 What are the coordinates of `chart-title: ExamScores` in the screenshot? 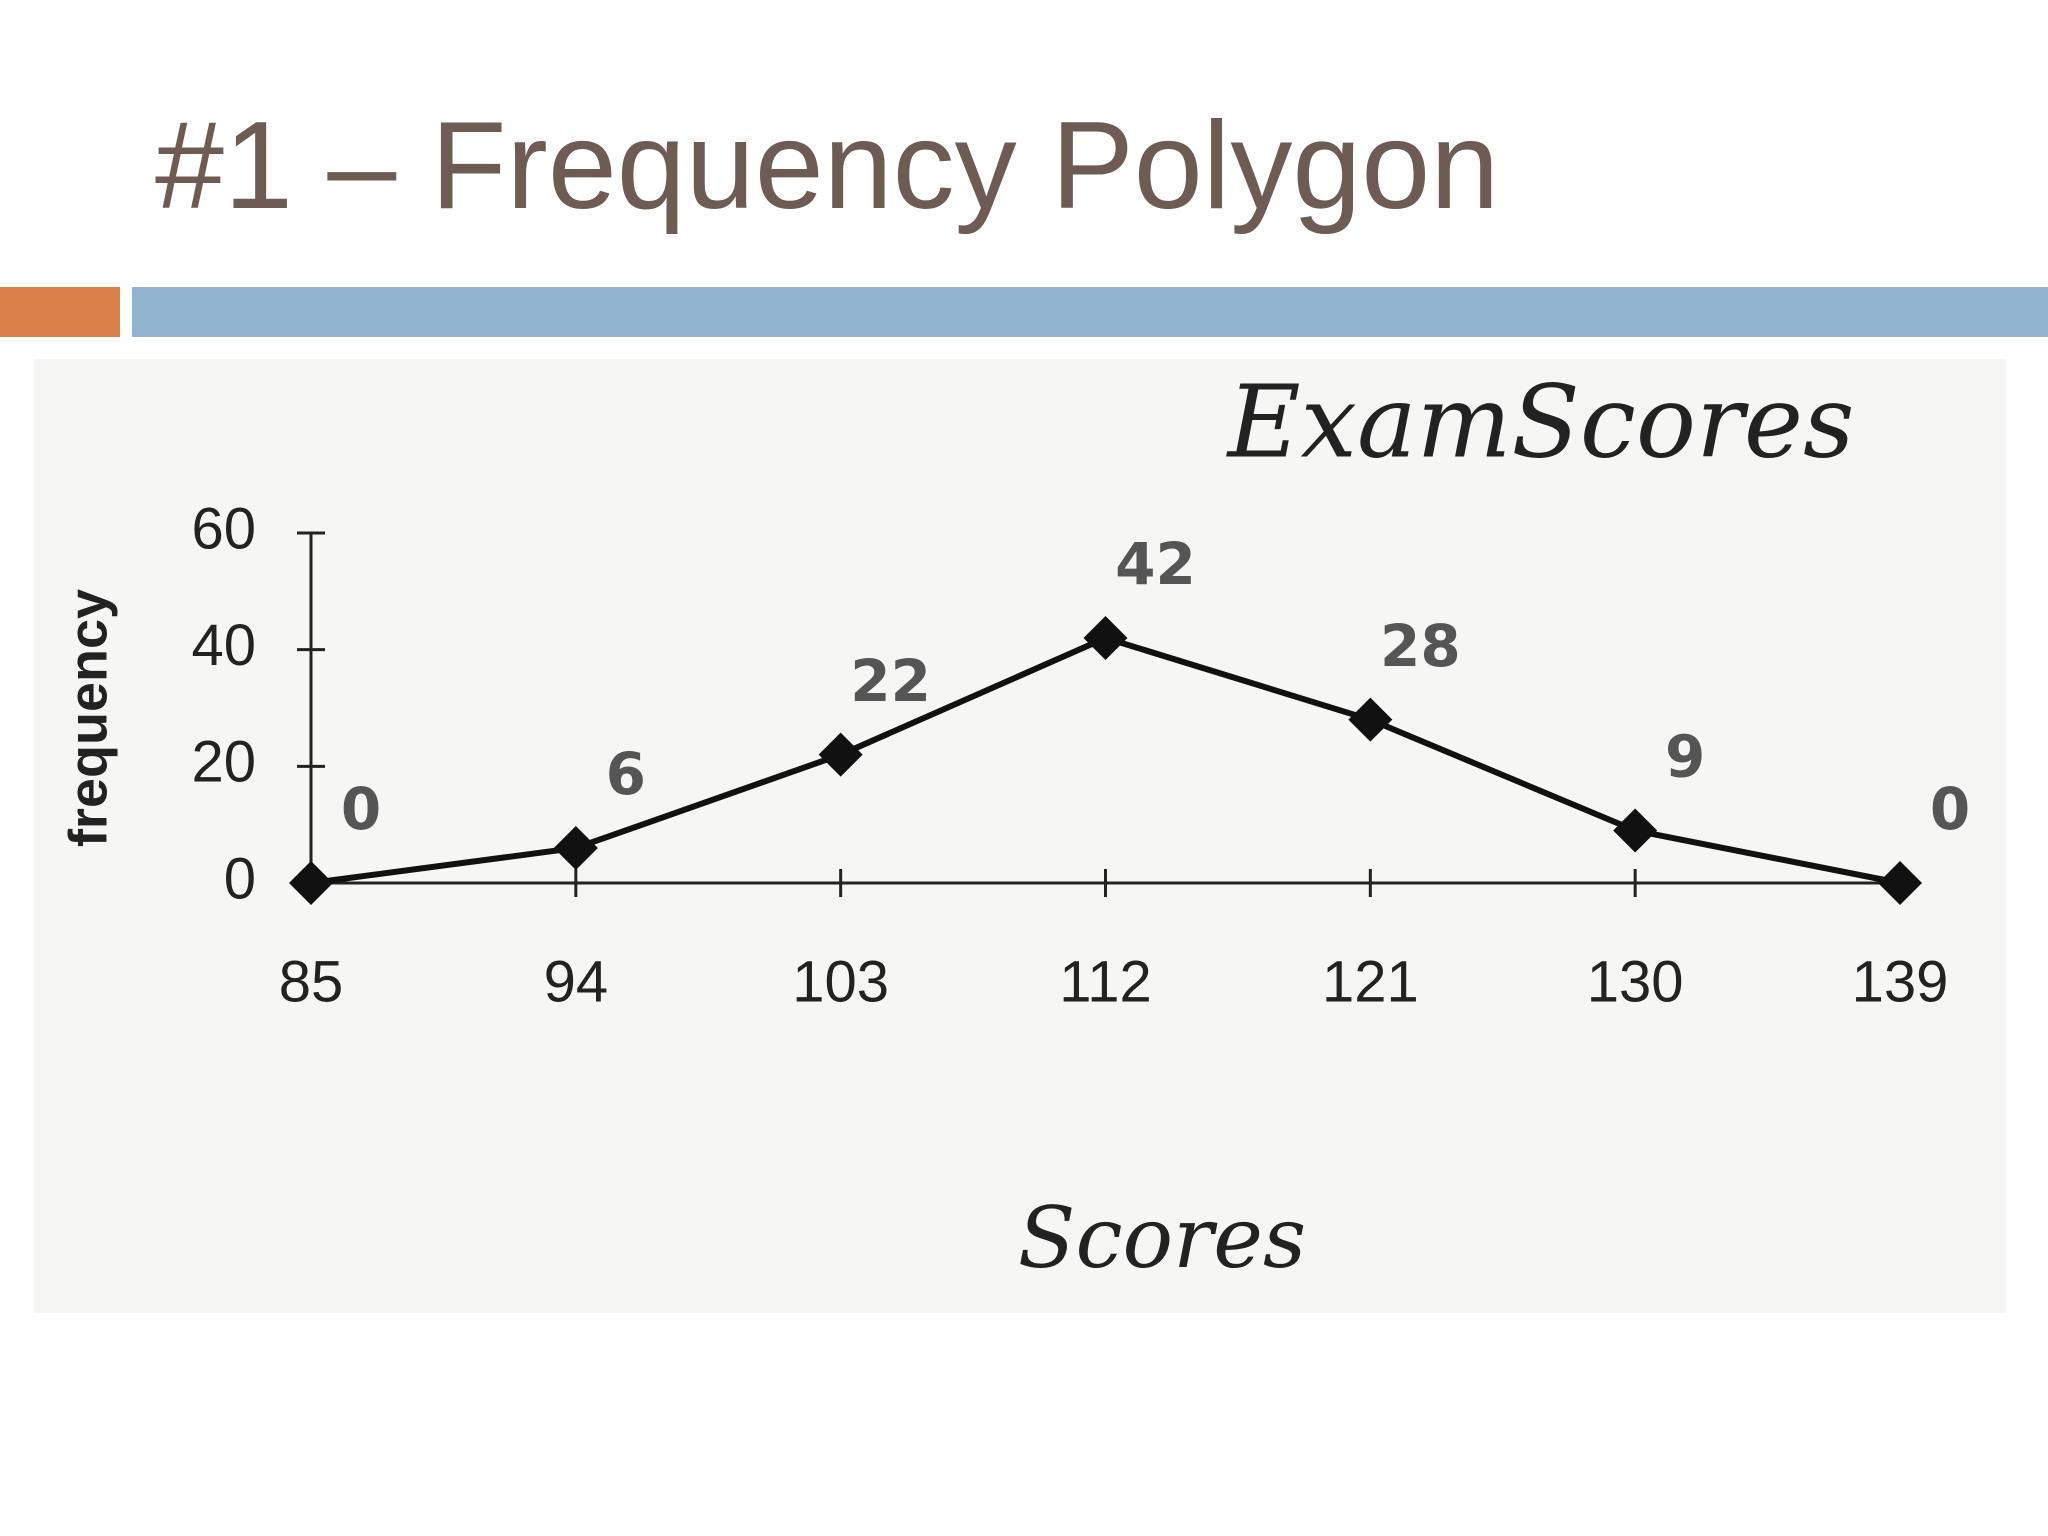 It's located at (1540, 422).